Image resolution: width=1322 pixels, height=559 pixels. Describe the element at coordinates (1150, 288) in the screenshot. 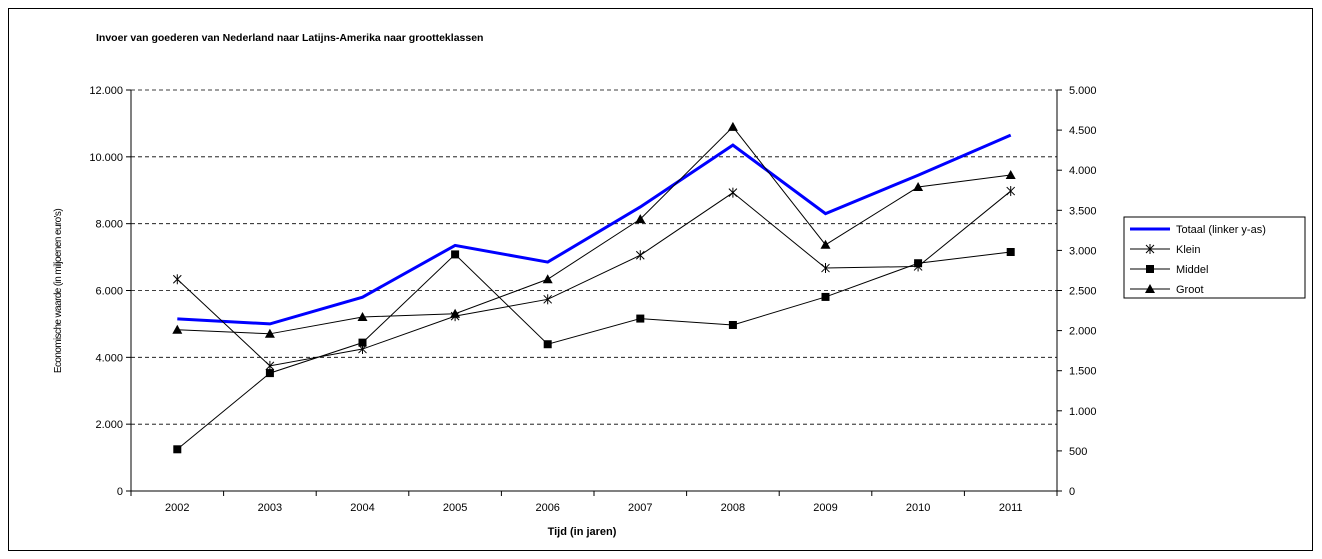

I see `legend-groot-marker` at that location.